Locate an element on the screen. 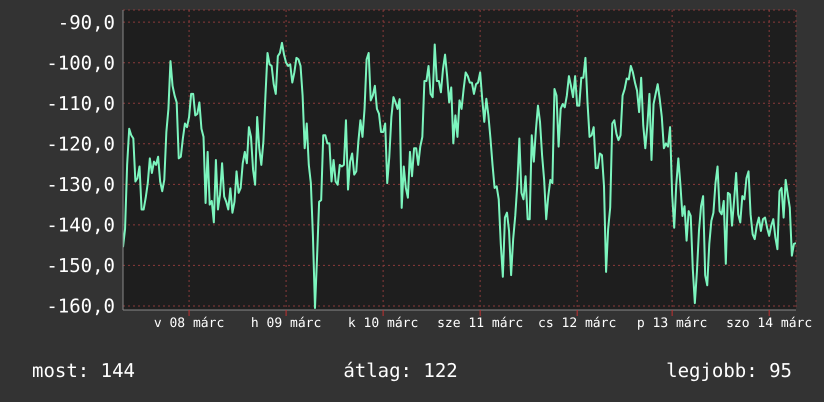 The height and width of the screenshot is (402, 824). y-tick-label: -90,0 is located at coordinates (86, 23).